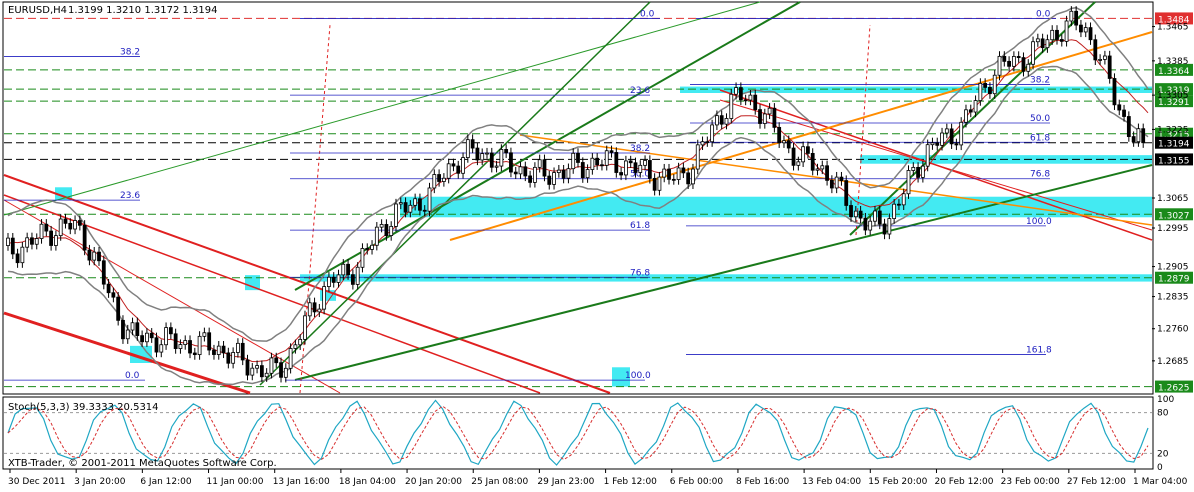 The height and width of the screenshot is (492, 1194). I want to click on x-tick-label: 1 Mar 04:00, so click(1160, 482).